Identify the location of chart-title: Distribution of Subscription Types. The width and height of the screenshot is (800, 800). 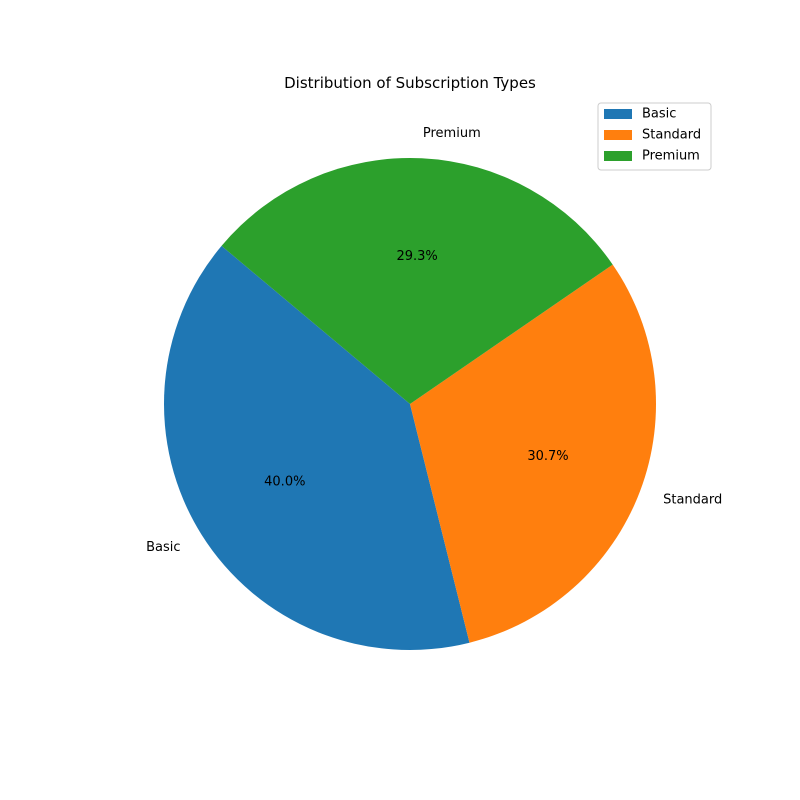
(410, 83).